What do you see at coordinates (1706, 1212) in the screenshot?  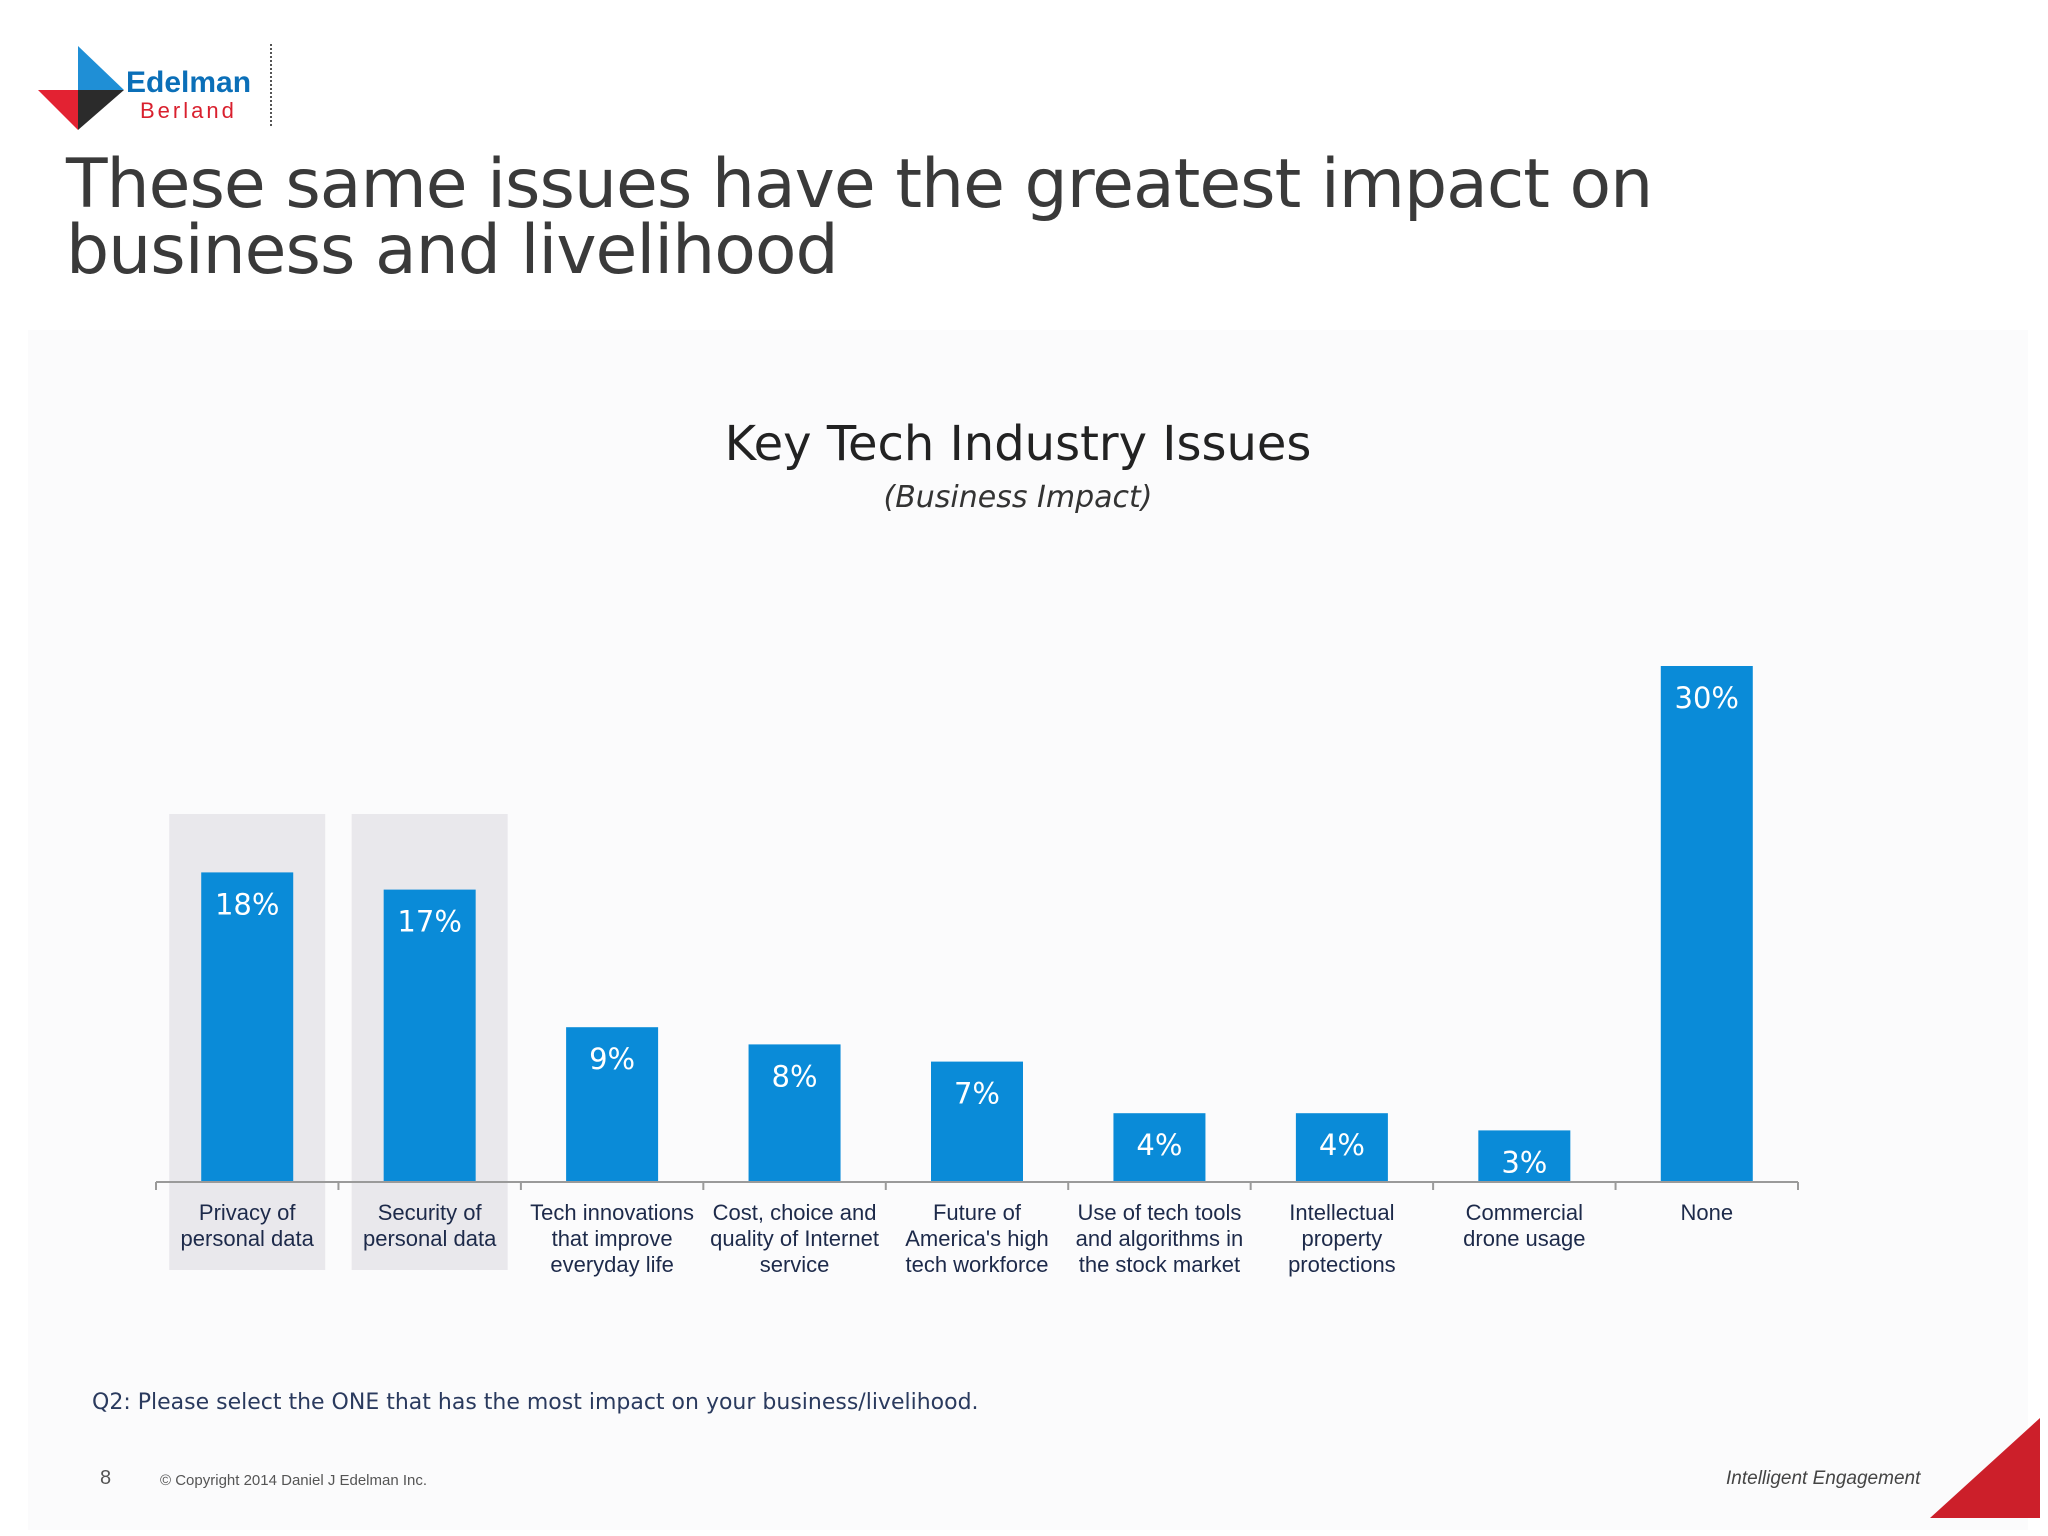 I see `category-label: None` at bounding box center [1706, 1212].